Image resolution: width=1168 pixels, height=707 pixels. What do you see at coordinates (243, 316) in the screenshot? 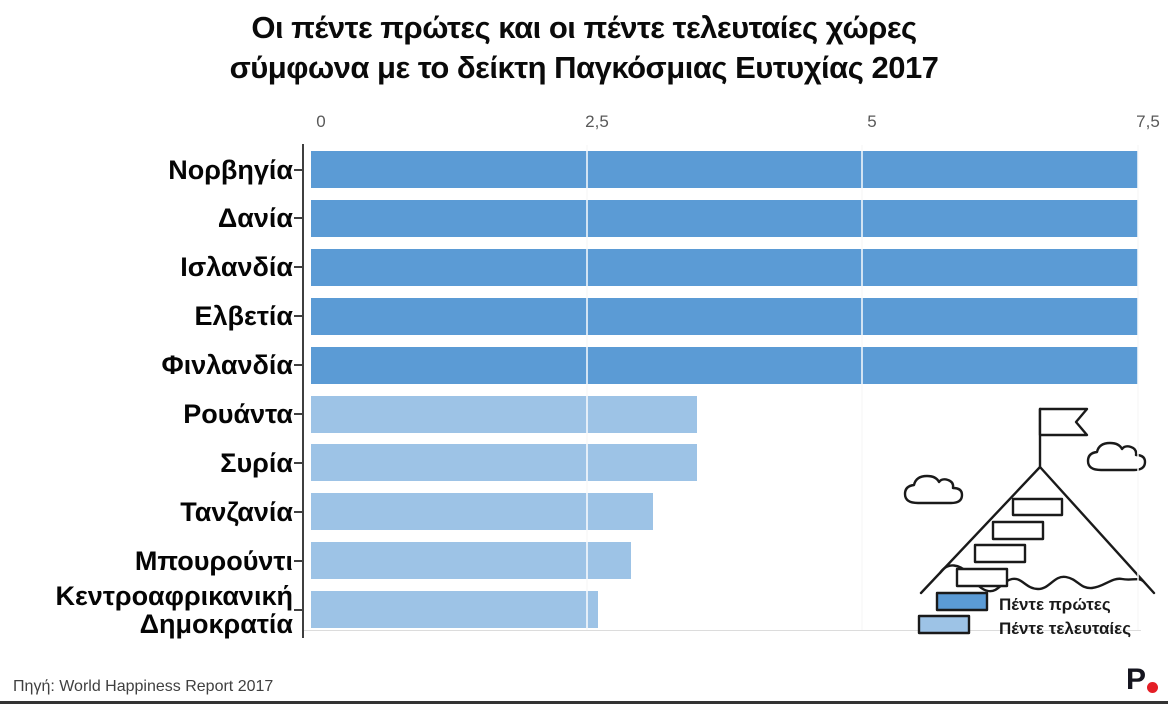
I see `category-label: Ελβετία` at bounding box center [243, 316].